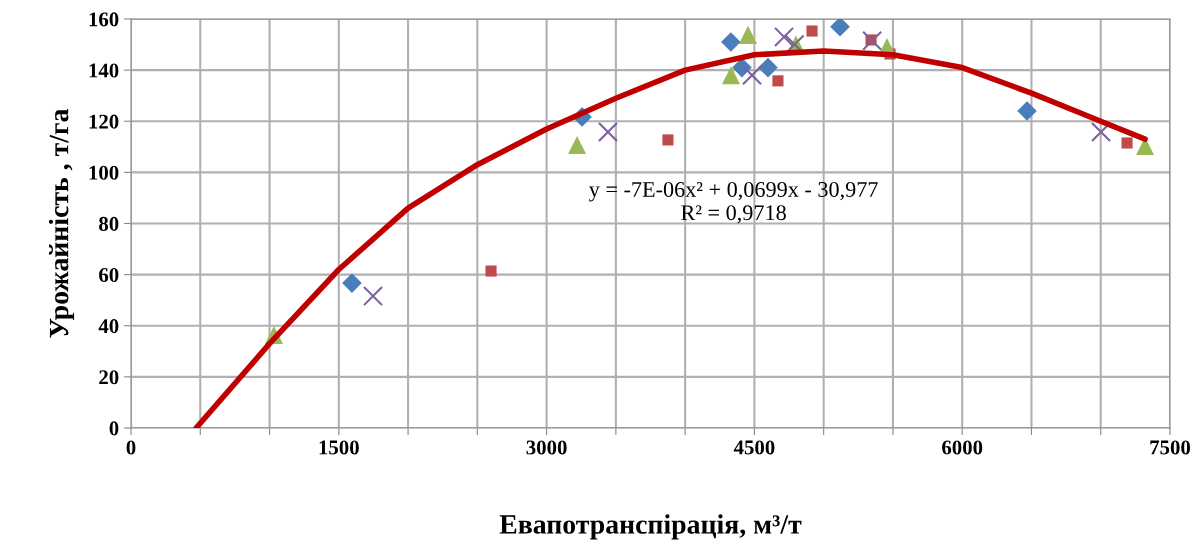 The height and width of the screenshot is (546, 1198). I want to click on x-tick-label: 0, so click(131, 447).